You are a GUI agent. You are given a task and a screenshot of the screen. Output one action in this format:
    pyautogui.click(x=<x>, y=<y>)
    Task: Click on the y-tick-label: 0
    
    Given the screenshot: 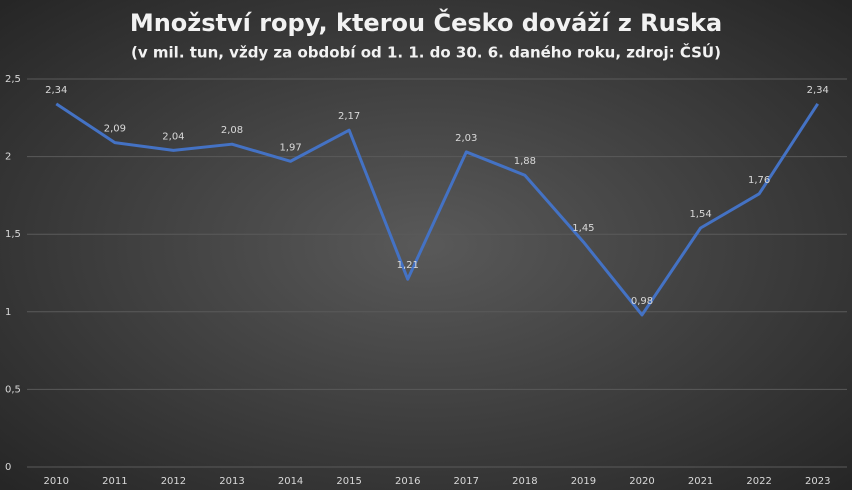 What is the action you would take?
    pyautogui.click(x=8, y=467)
    